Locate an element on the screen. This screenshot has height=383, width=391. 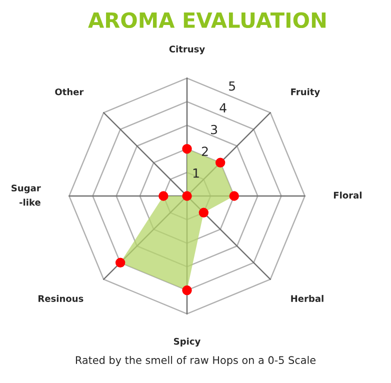
spoke-label: Spicy is located at coordinates (187, 342).